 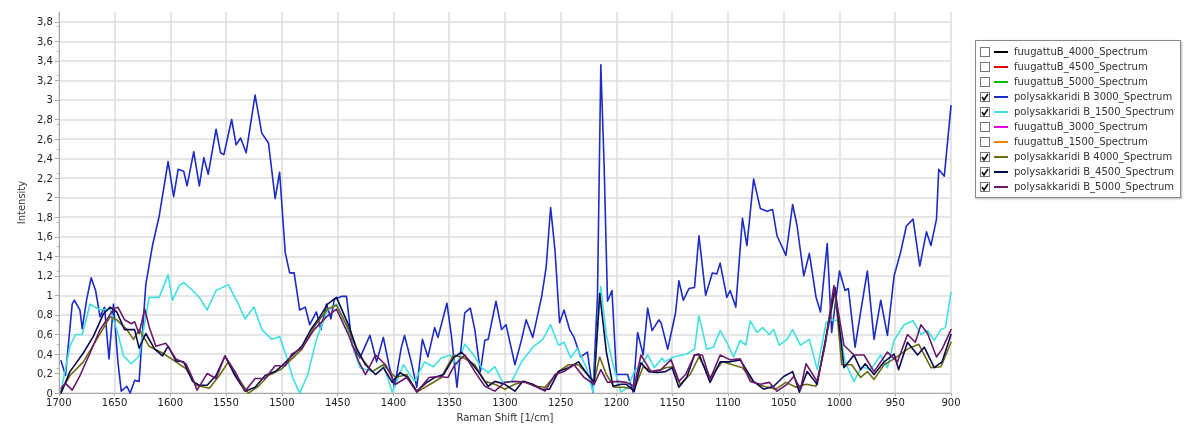 What do you see at coordinates (1081, 51) in the screenshot?
I see `legend-label: fuugattuB_4000_Spectrum` at bounding box center [1081, 51].